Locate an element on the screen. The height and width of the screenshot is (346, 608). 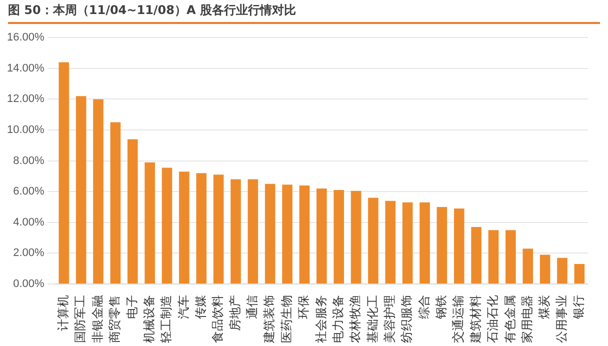
y-tick-label: 6.00% is located at coordinates (29, 192).